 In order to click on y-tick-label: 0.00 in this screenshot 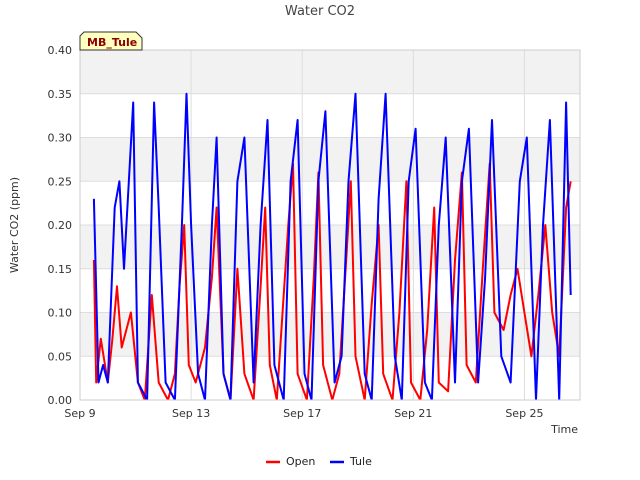, I will do `click(60, 400)`.